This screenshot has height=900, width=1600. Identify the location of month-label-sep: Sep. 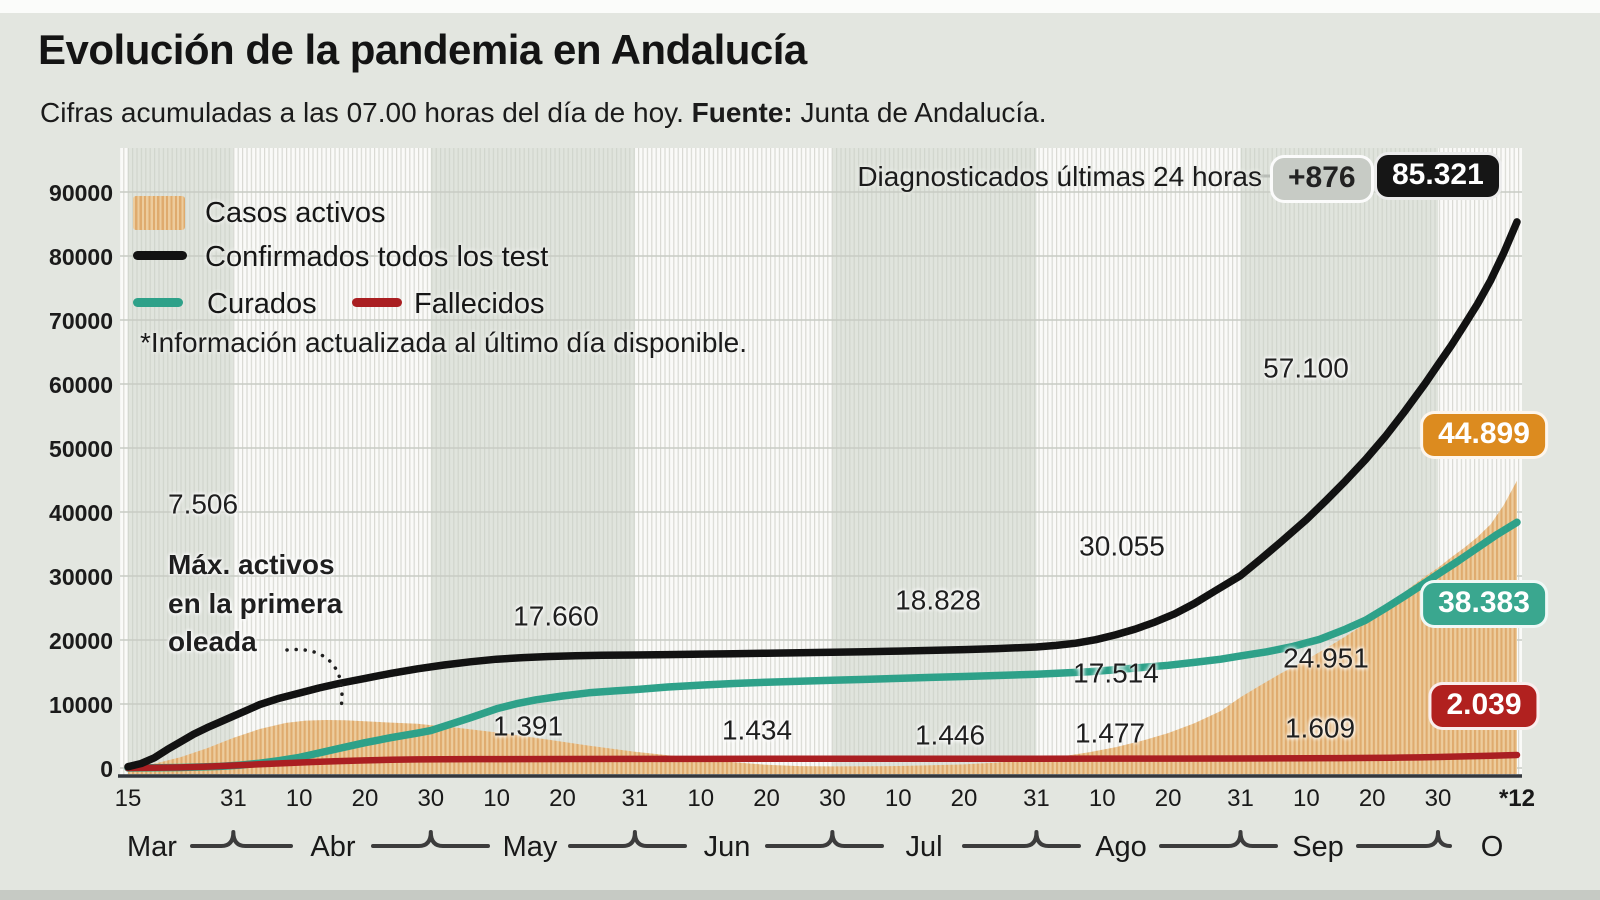
(1318, 847).